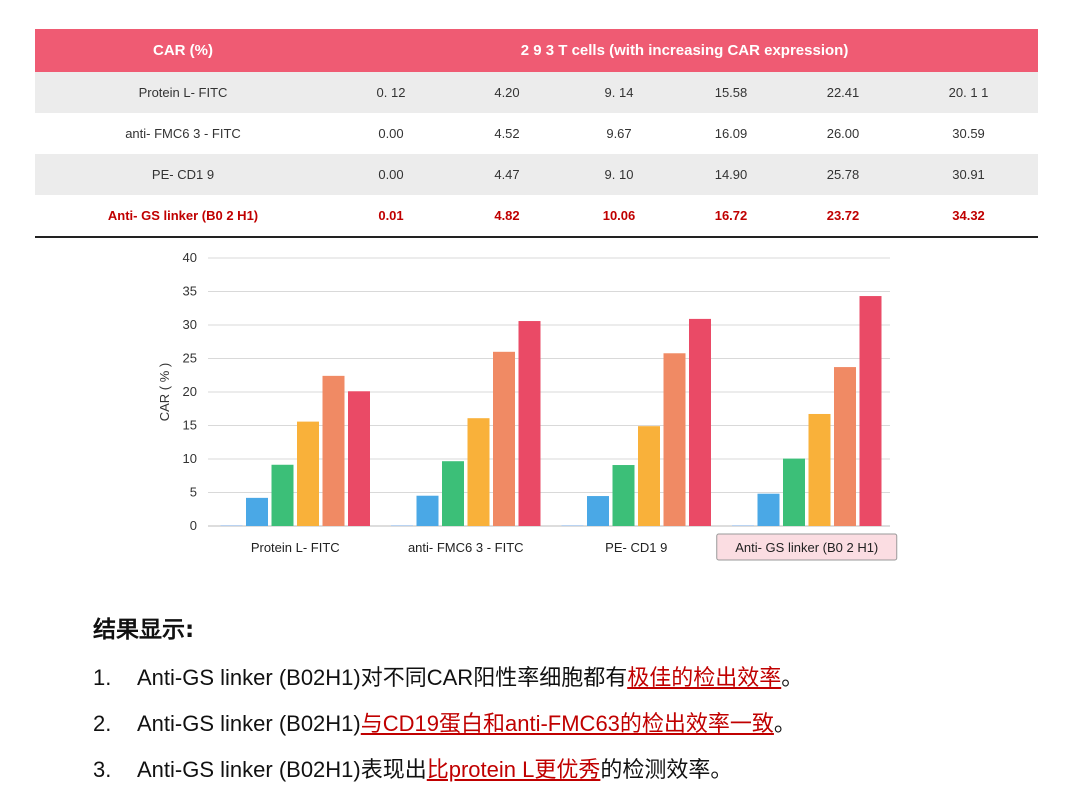 The image size is (1080, 793). What do you see at coordinates (282, 769) in the screenshot?
I see `result-item-text: Anti-GS linker (B02H1)表现出` at bounding box center [282, 769].